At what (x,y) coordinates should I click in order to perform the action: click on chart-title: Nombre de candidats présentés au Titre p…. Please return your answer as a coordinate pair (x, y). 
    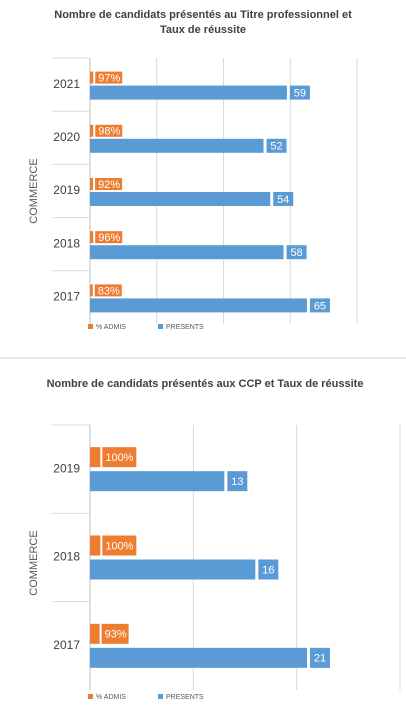
    Looking at the image, I should click on (203, 22).